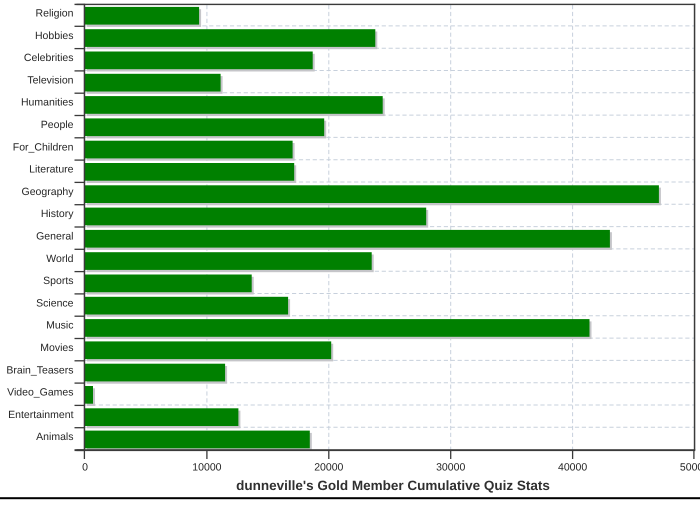  What do you see at coordinates (56, 348) in the screenshot?
I see `svg-text: Movies` at bounding box center [56, 348].